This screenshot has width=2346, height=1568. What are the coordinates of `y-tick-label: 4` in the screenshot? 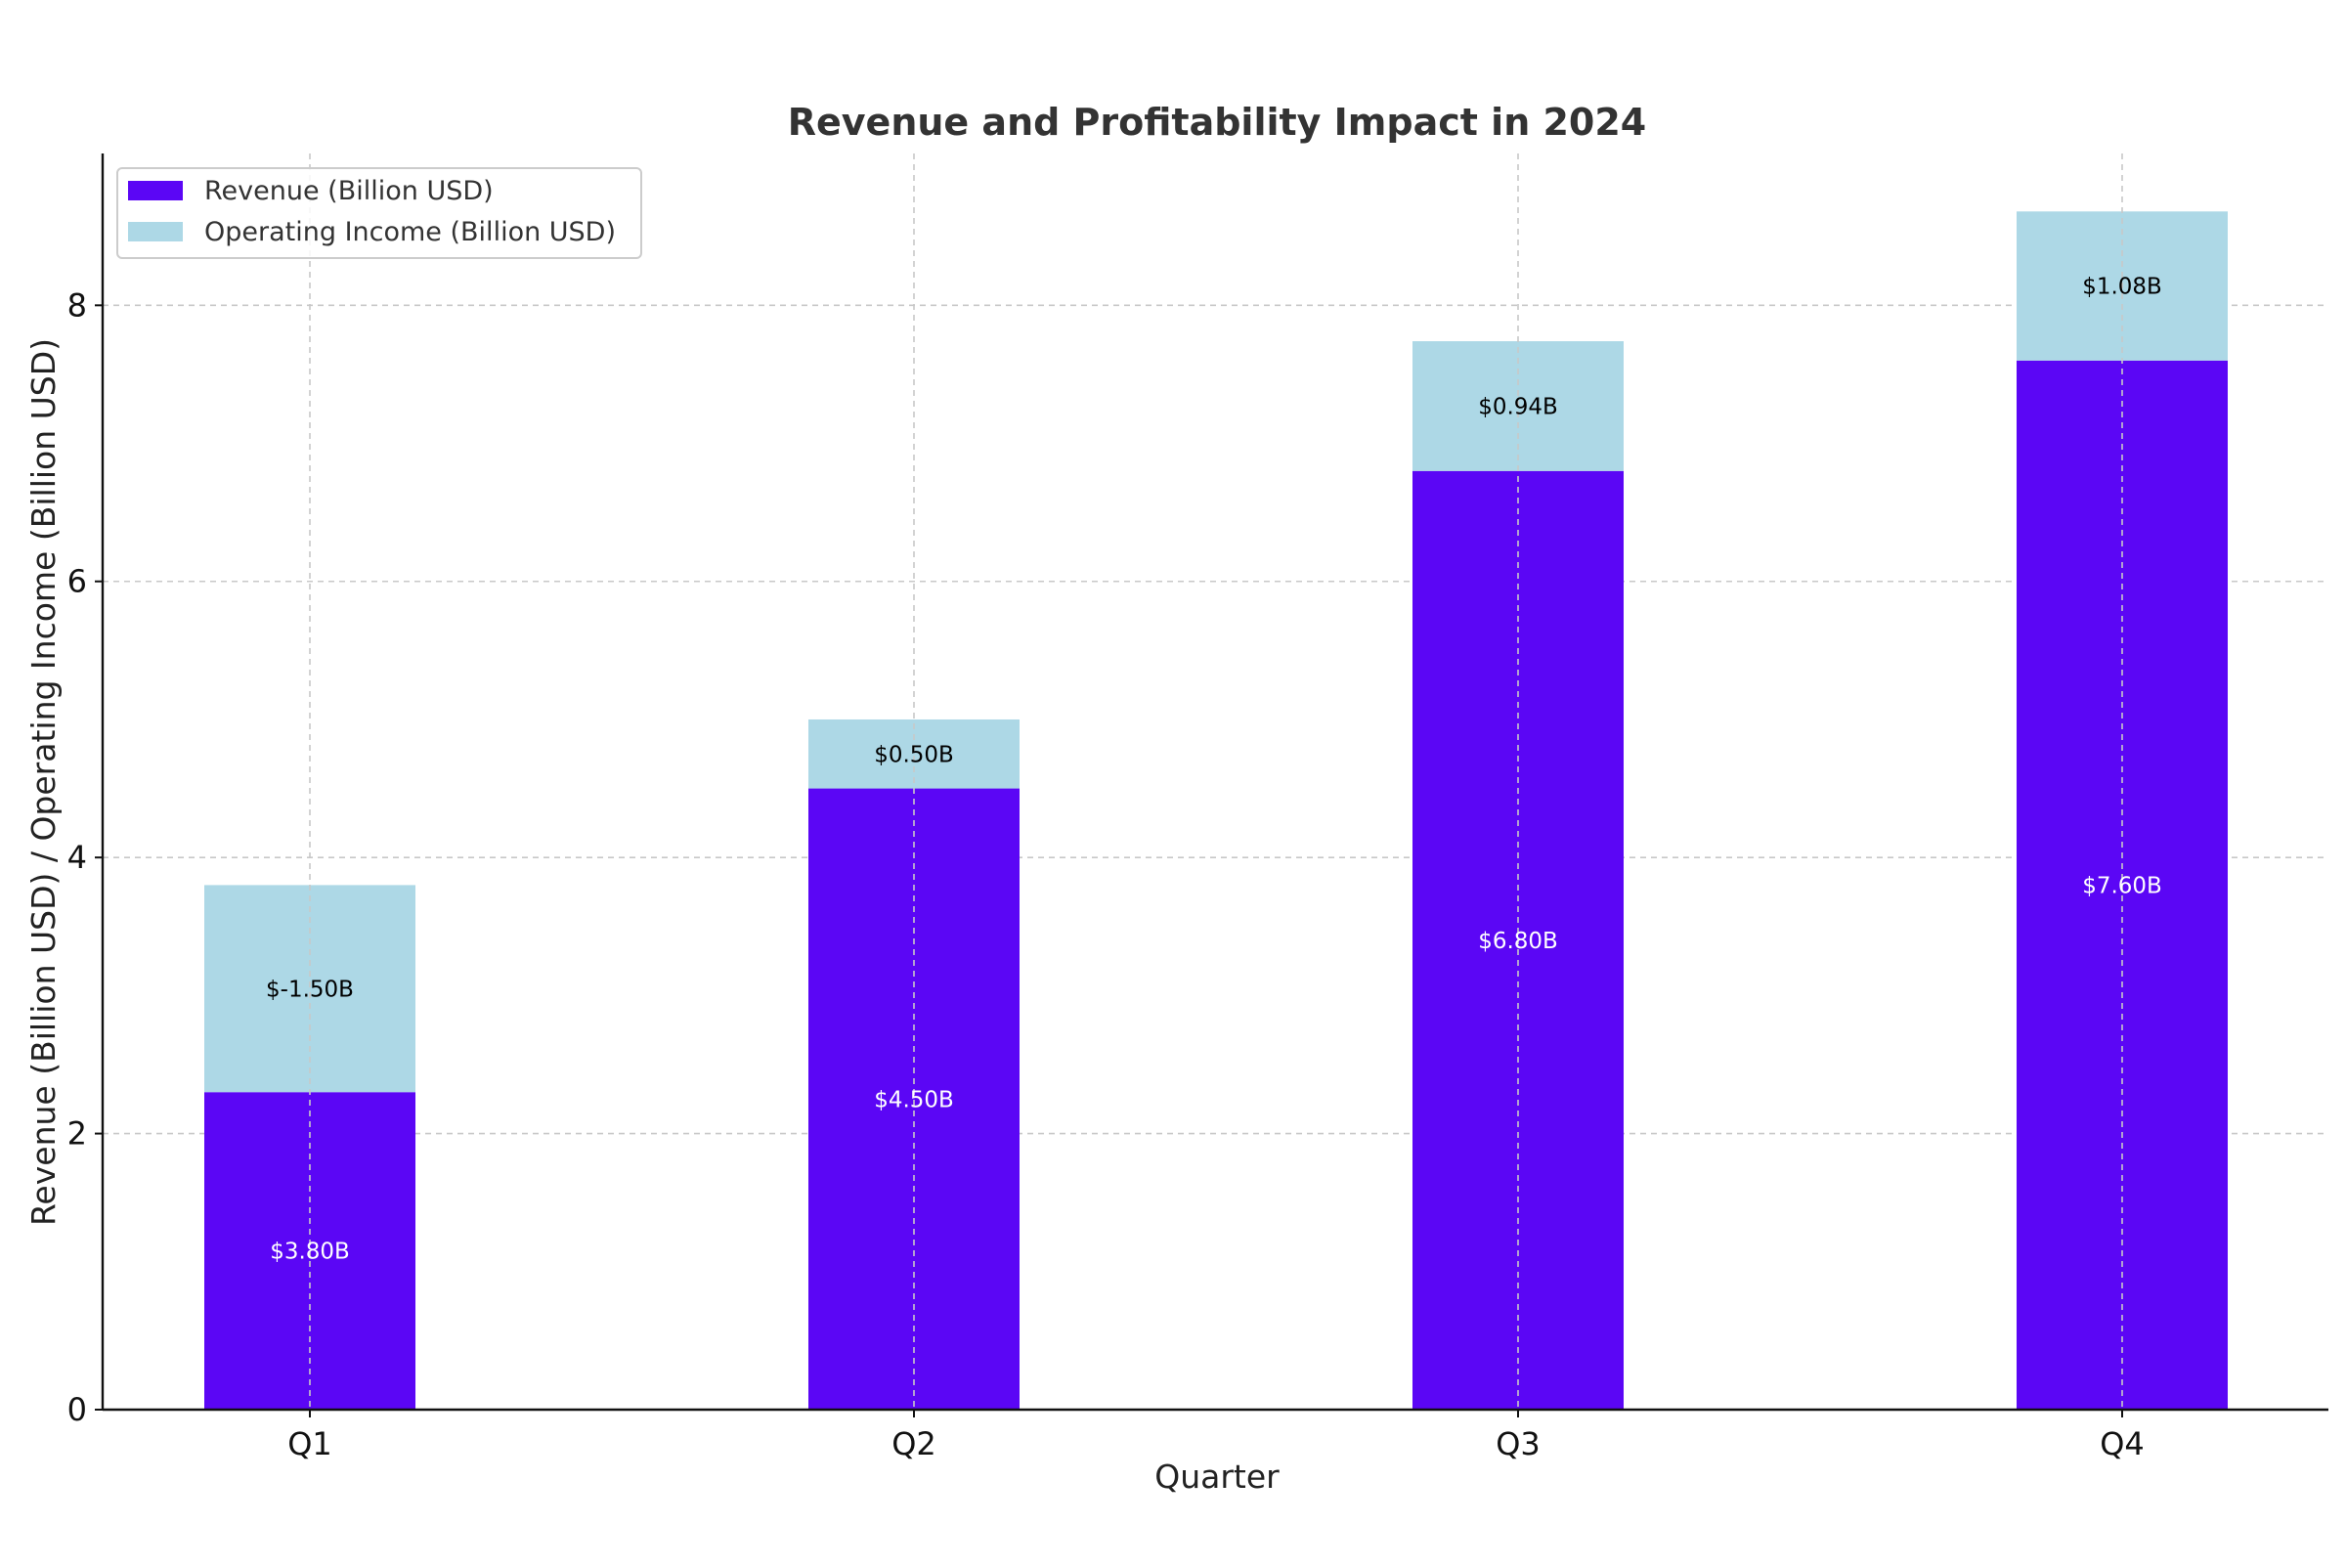 It's located at (77, 858).